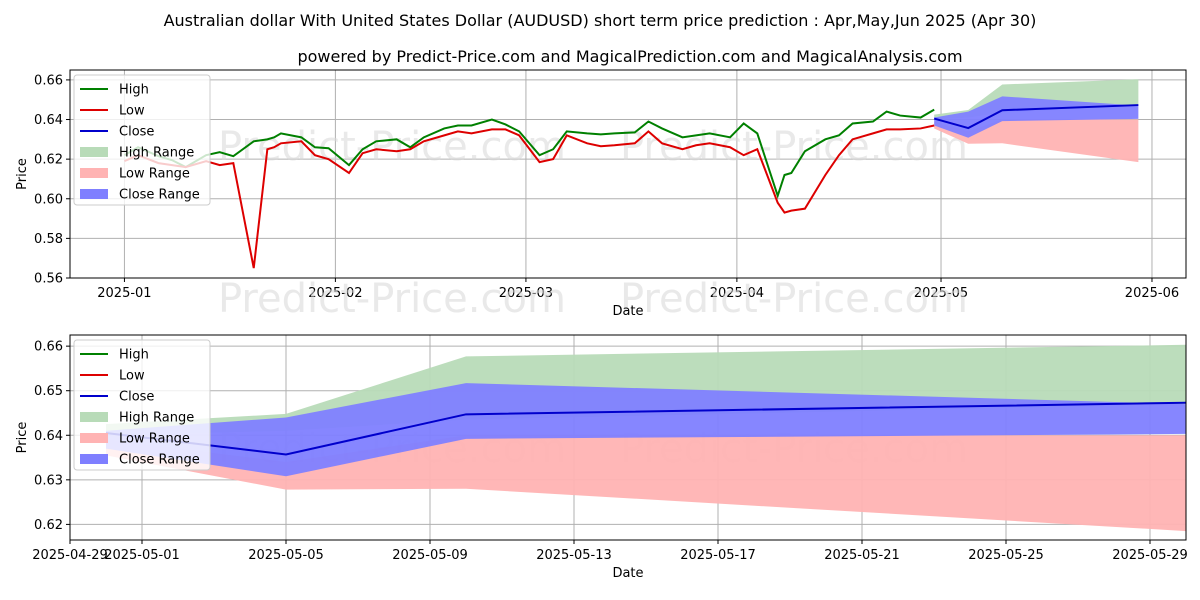 The height and width of the screenshot is (600, 1200). What do you see at coordinates (1036, 117) in the screenshot?
I see `close-series-line` at bounding box center [1036, 117].